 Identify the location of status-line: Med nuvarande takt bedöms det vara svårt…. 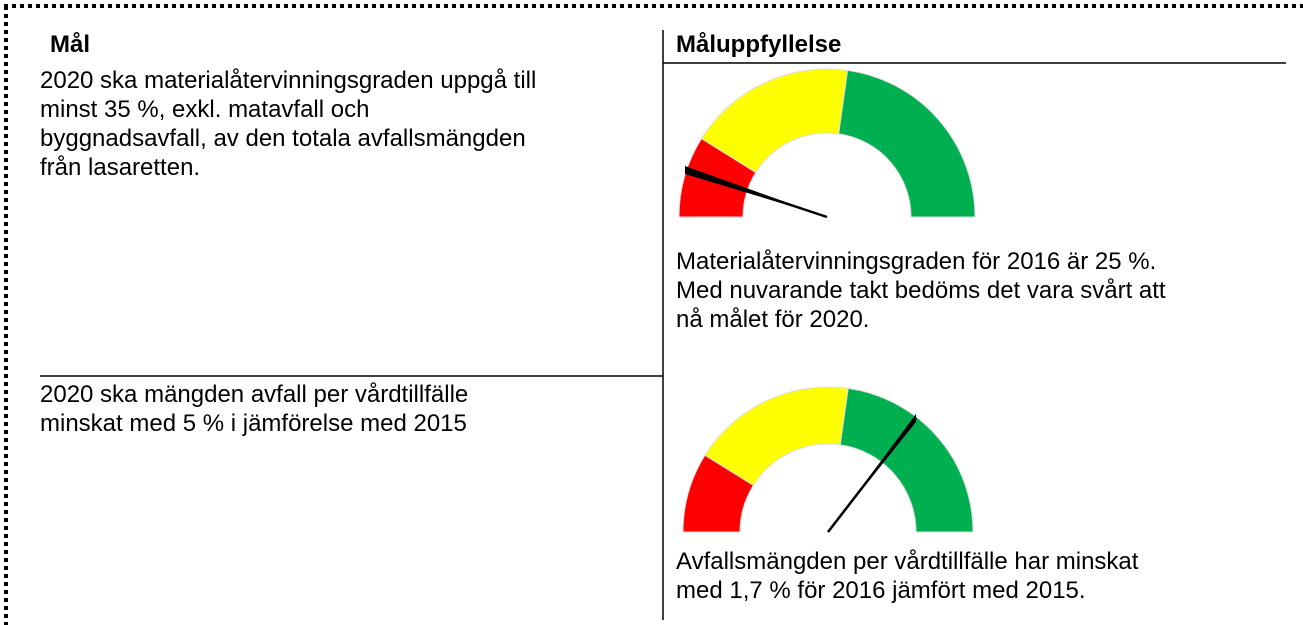
(921, 290).